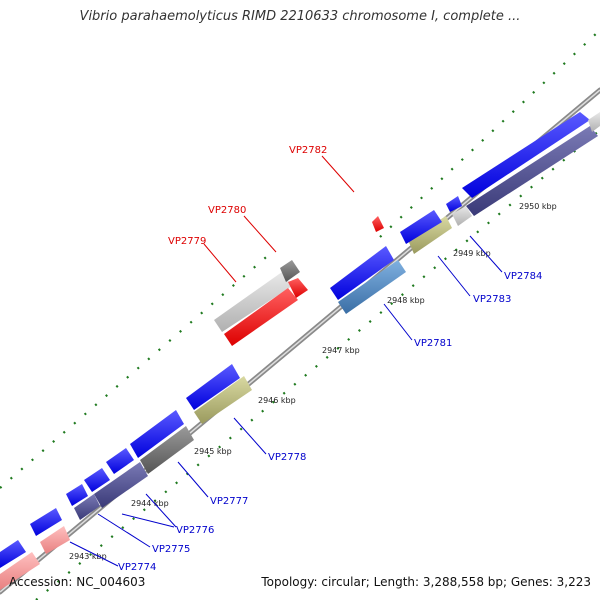 The width and height of the screenshot is (600, 600). Describe the element at coordinates (171, 549) in the screenshot. I see `gene-label-vp2775: VP2775` at that location.